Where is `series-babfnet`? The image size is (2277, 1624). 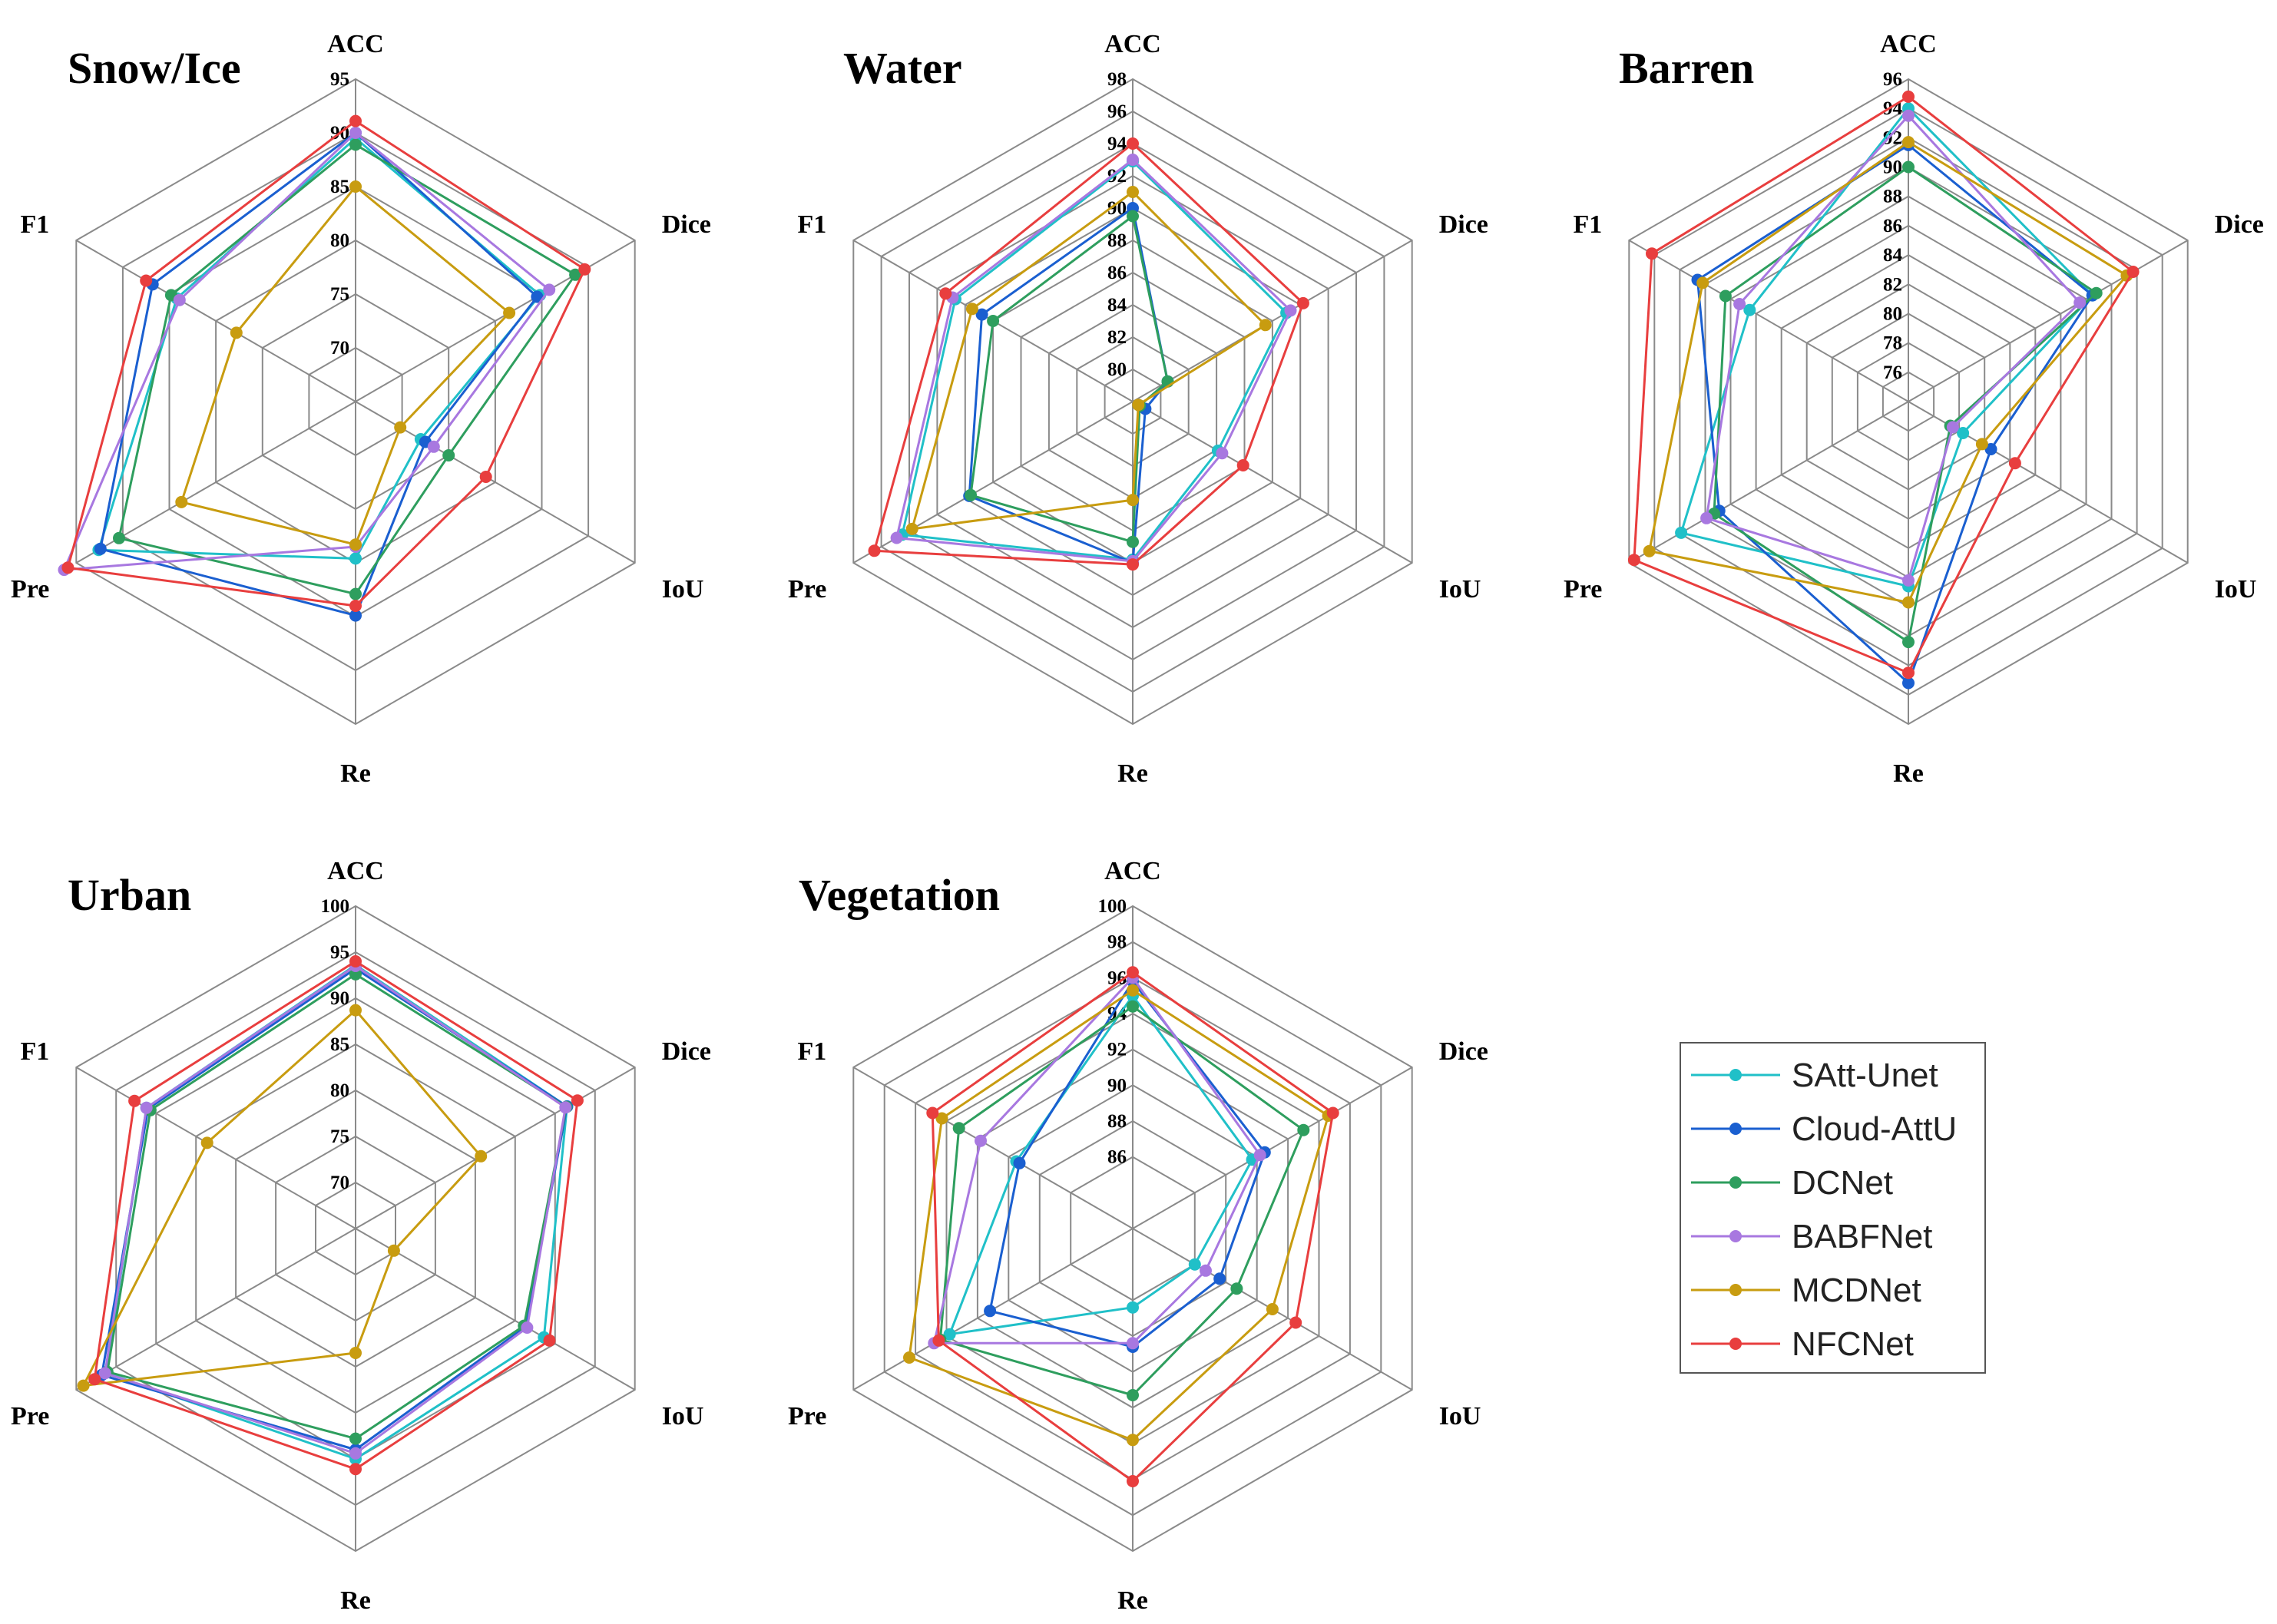
series-babfnet is located at coordinates (307, 352).